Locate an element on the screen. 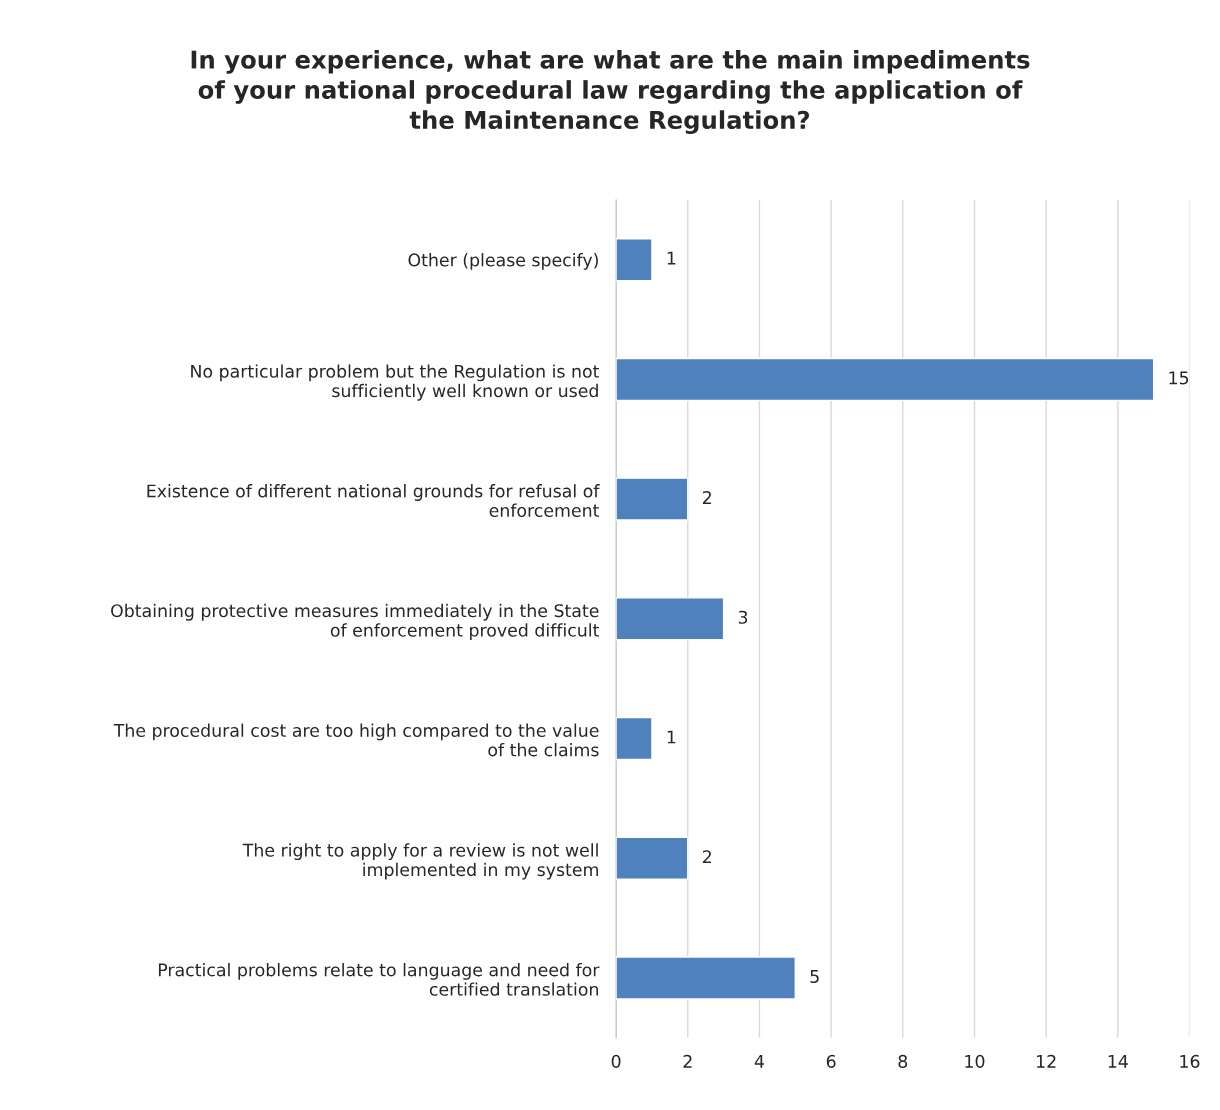  y-tick-label: The right to apply for a review is not well implemented in my system is located at coordinates (420, 861).